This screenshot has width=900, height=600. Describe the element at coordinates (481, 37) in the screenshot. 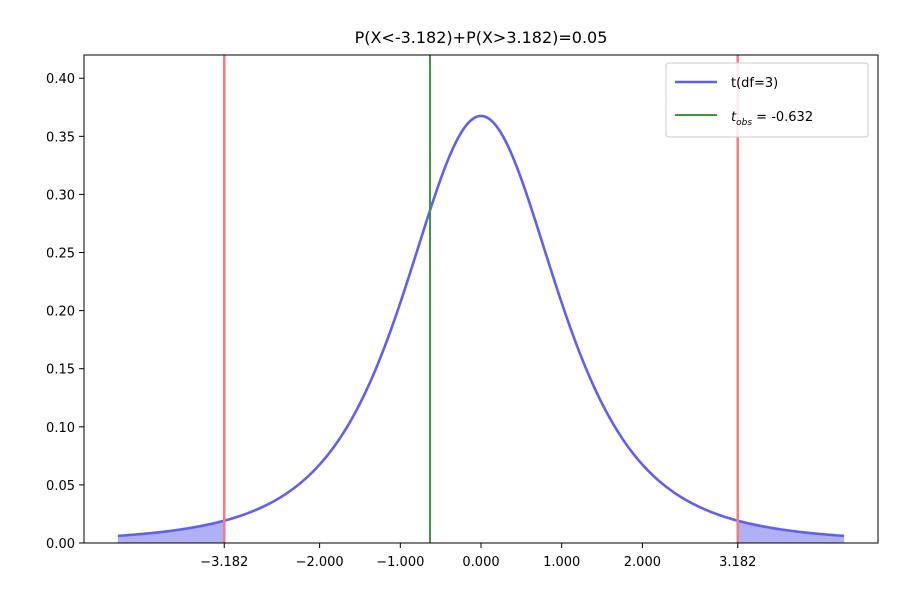

I see `chart-title: P(X<-3.182)+P(X>3.182)=0.05` at that location.